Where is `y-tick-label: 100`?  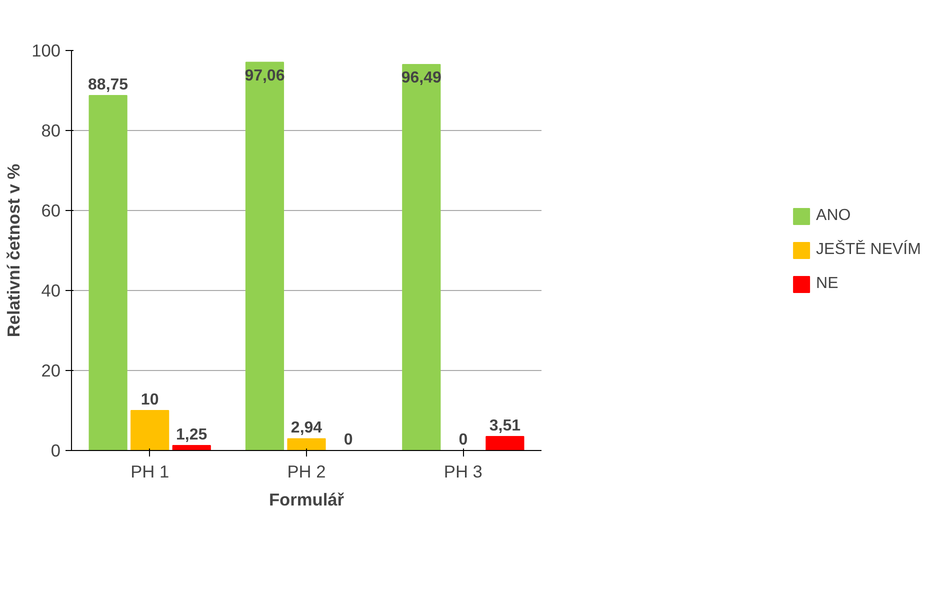 y-tick-label: 100 is located at coordinates (46, 50).